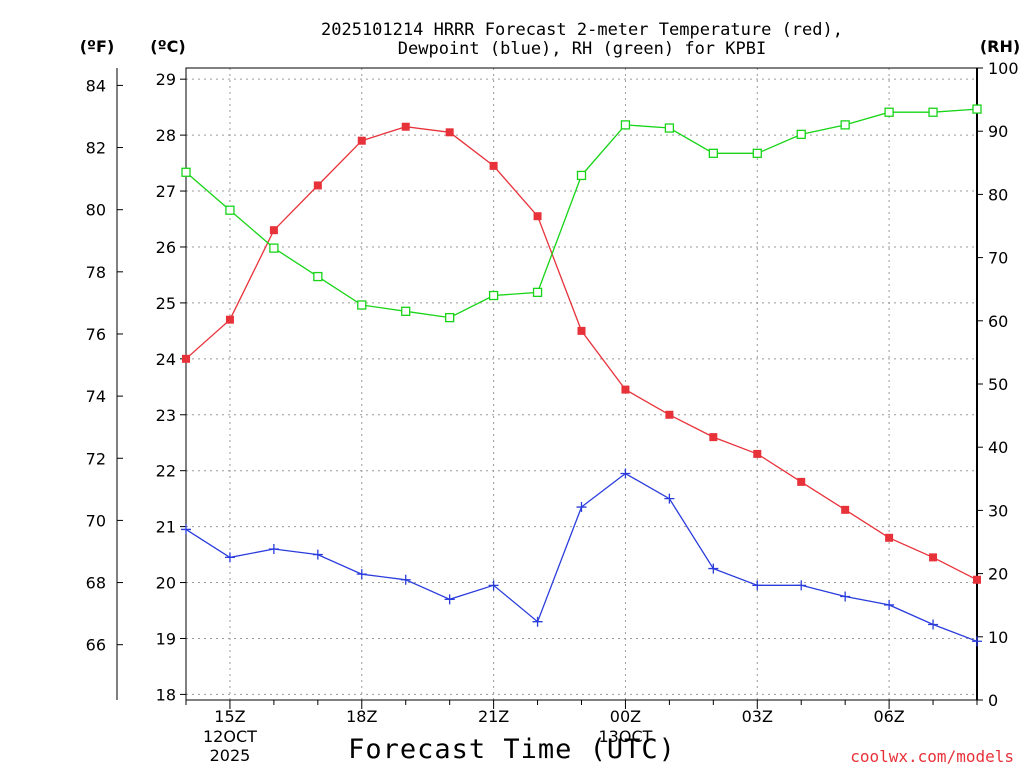 The image size is (1024, 768). What do you see at coordinates (96, 645) in the screenshot?
I see `fahrenheit-tick-label: 66` at bounding box center [96, 645].